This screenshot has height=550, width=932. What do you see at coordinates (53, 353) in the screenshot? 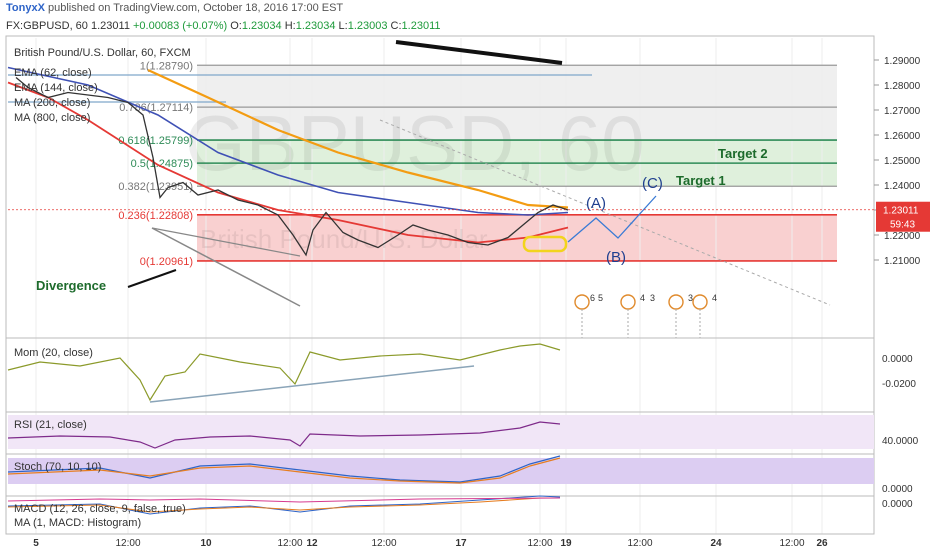
I see `pane-mom-label: Mom (20, close)` at bounding box center [53, 353].